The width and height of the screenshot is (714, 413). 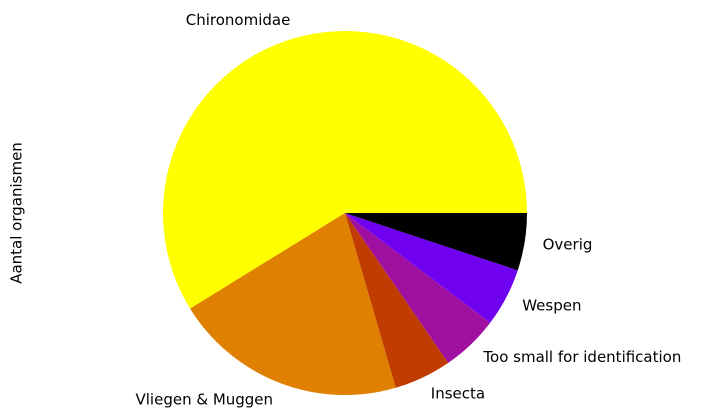 What do you see at coordinates (205, 399) in the screenshot?
I see `slice-label: Vliegen & Muggen` at bounding box center [205, 399].